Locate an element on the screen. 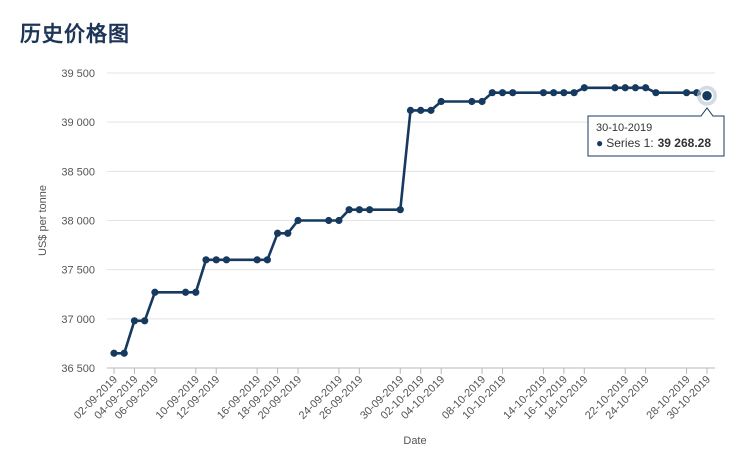  y-tick-label: 37 500 is located at coordinates (78, 271).